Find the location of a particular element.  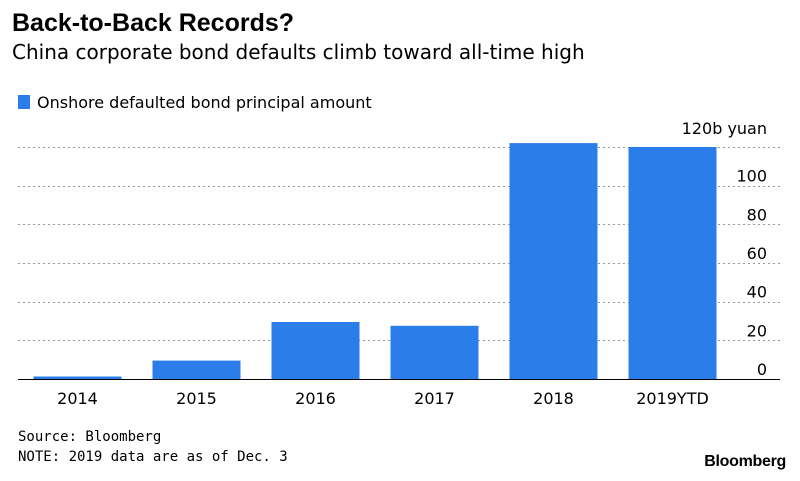

x-tick-label: 2014 is located at coordinates (77, 398).